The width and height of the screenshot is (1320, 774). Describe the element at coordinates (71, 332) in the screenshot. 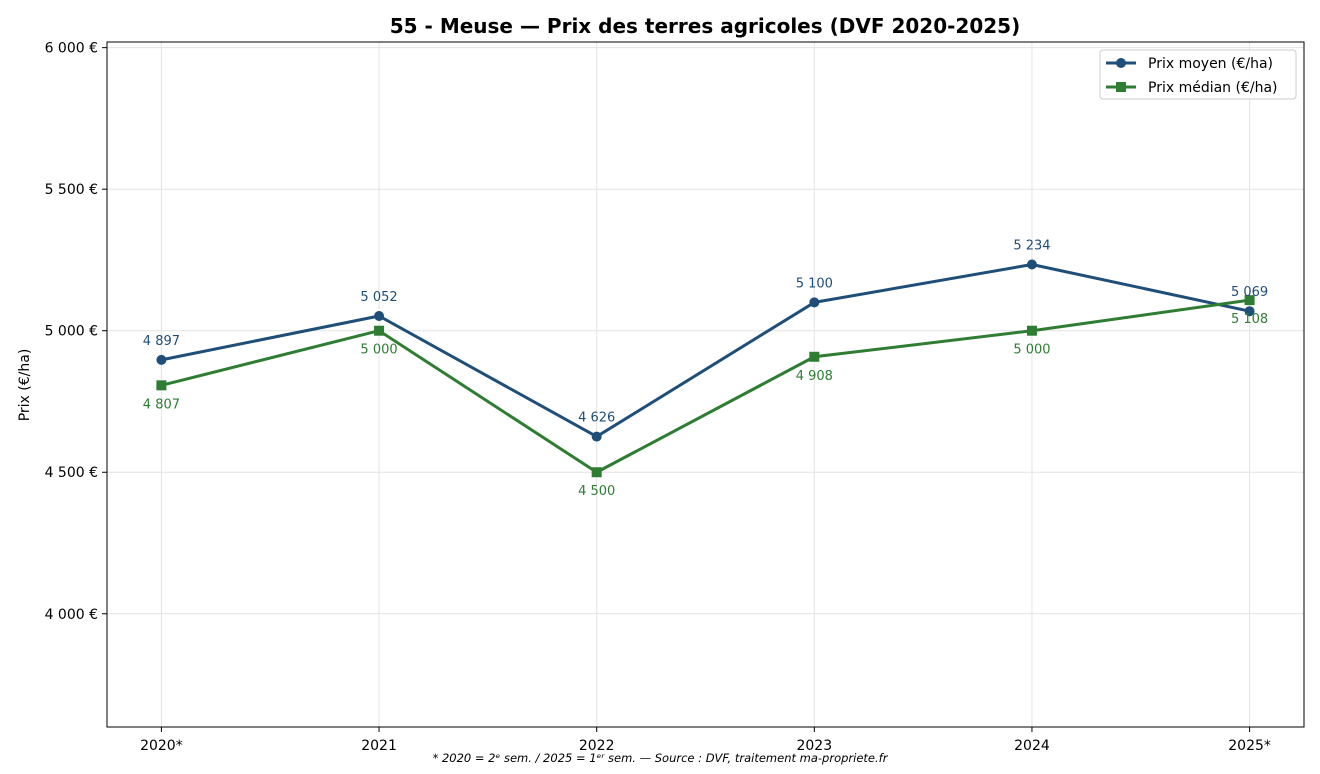

I see `y-tick-label: 5 000 €` at that location.